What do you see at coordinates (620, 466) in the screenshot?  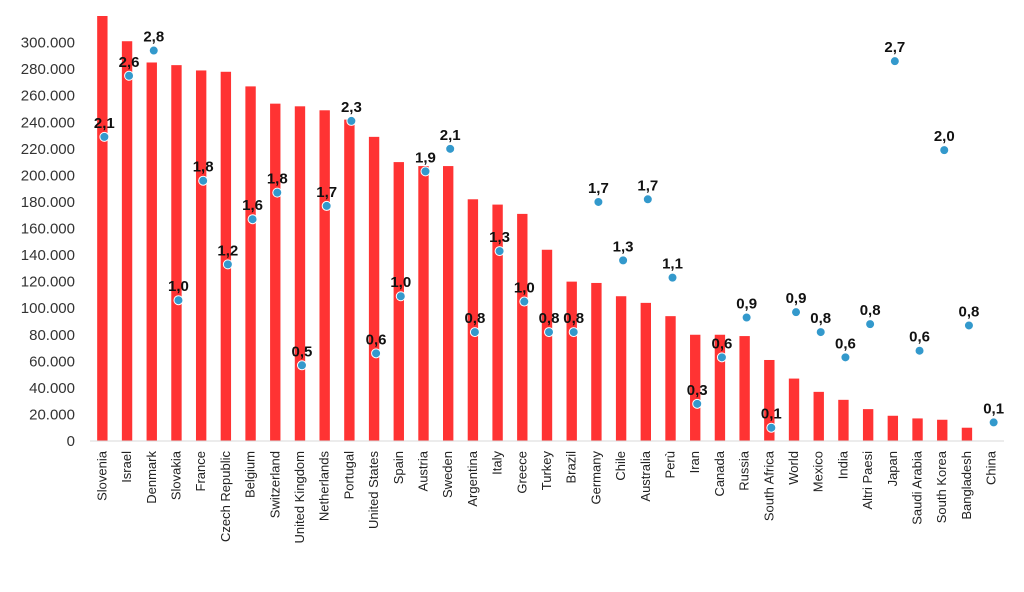 I see `x-tick-label: Chile` at bounding box center [620, 466].